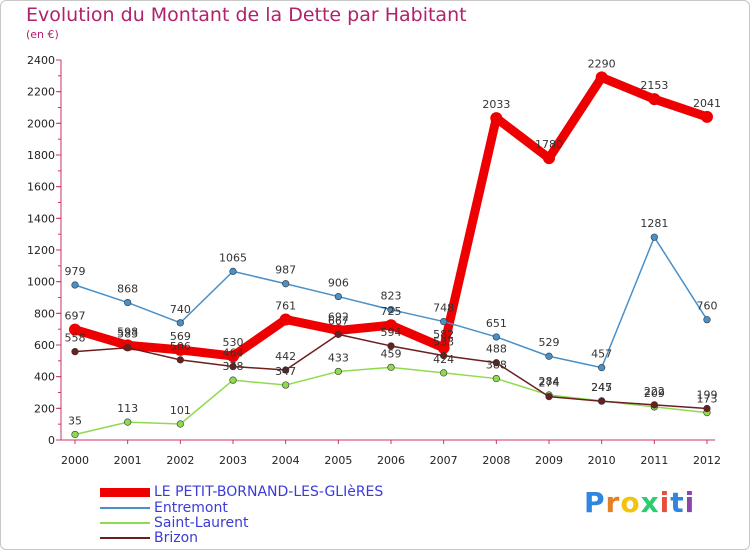  What do you see at coordinates (286, 460) in the screenshot?
I see `x-tick-label: 2004` at bounding box center [286, 460].